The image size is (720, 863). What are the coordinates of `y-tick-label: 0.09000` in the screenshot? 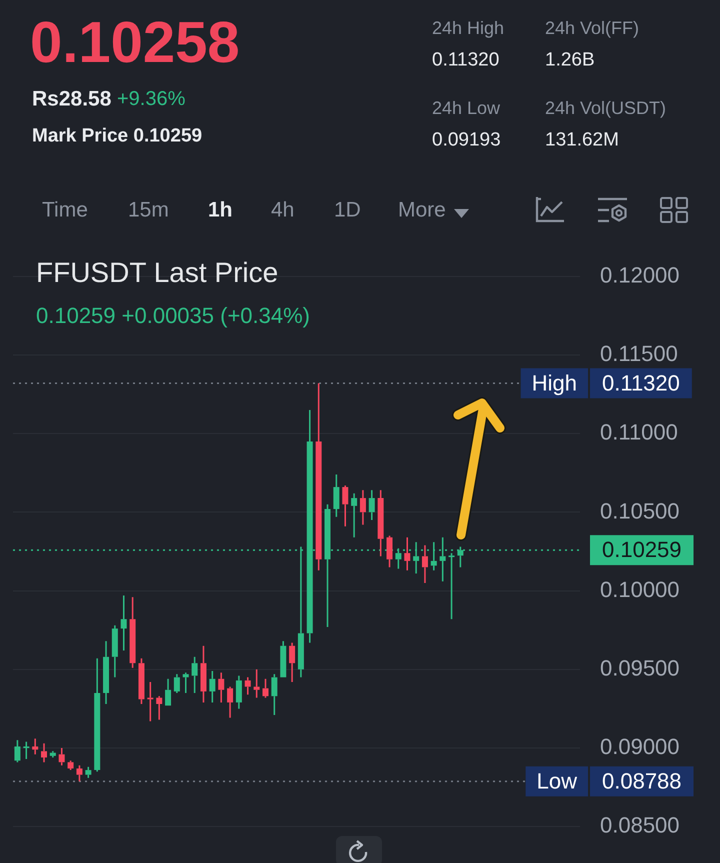 It's located at (640, 747).